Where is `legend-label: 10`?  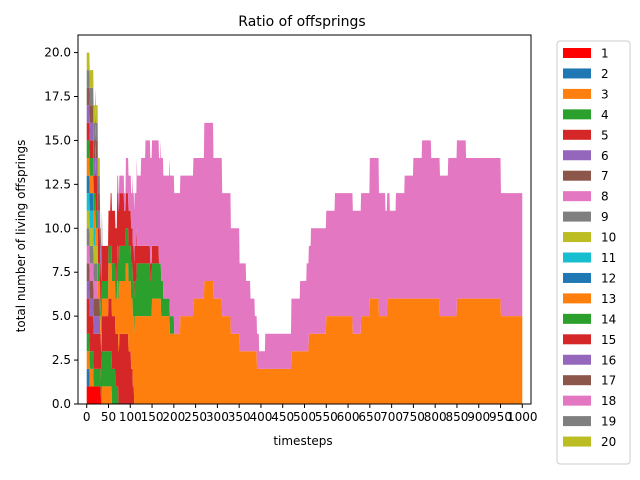
legend-label: 10 is located at coordinates (608, 238).